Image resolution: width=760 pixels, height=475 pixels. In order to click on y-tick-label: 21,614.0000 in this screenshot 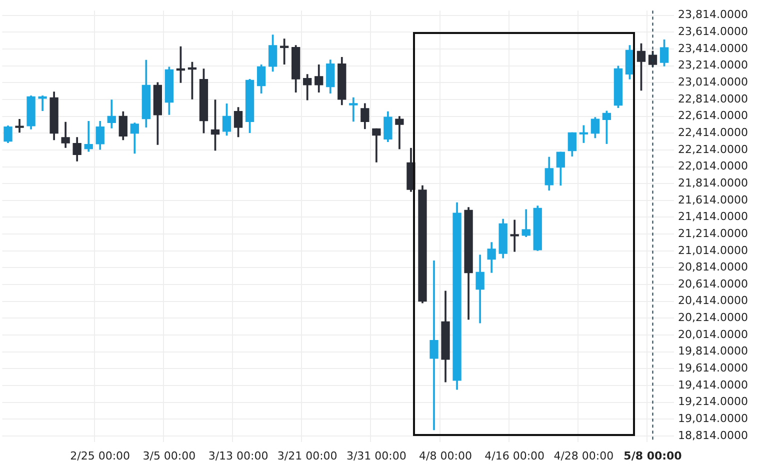, I will do `click(713, 199)`.